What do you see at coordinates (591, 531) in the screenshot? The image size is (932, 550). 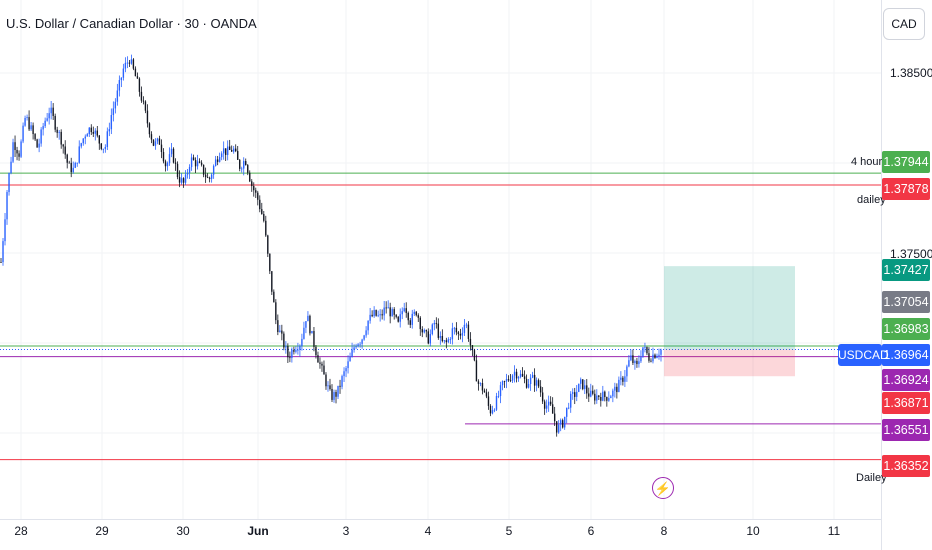 I see `x-tick-label: 6` at bounding box center [591, 531].